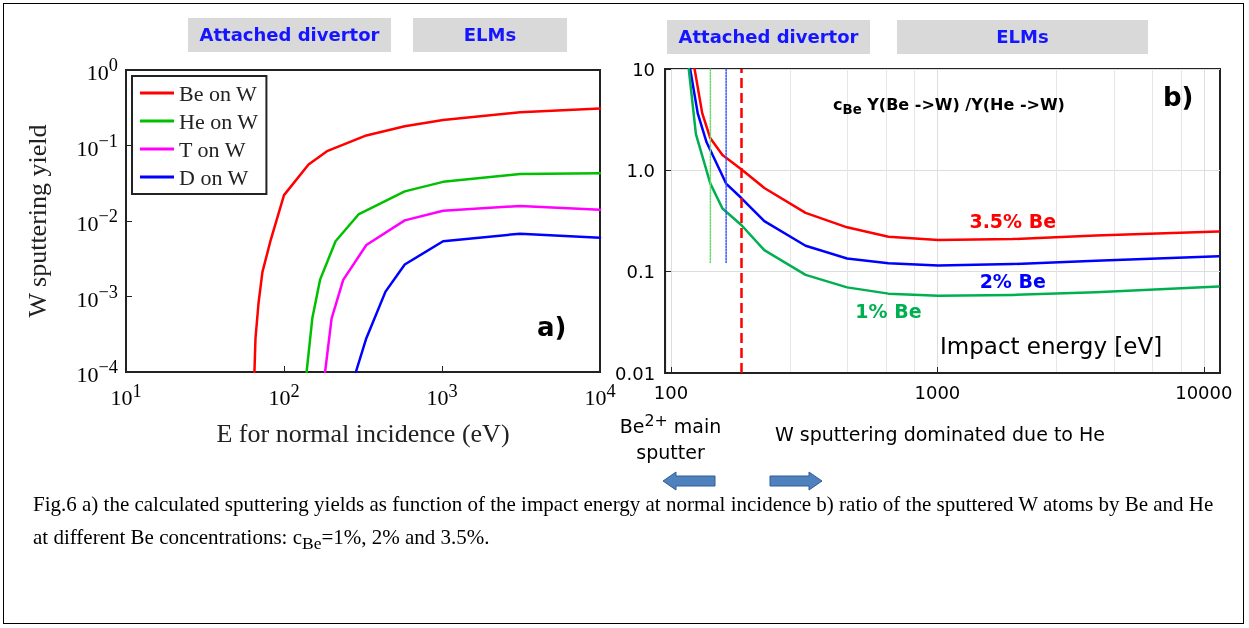 This screenshot has width=1249, height=628. I want to click on legend-label: Be on W, so click(218, 93).